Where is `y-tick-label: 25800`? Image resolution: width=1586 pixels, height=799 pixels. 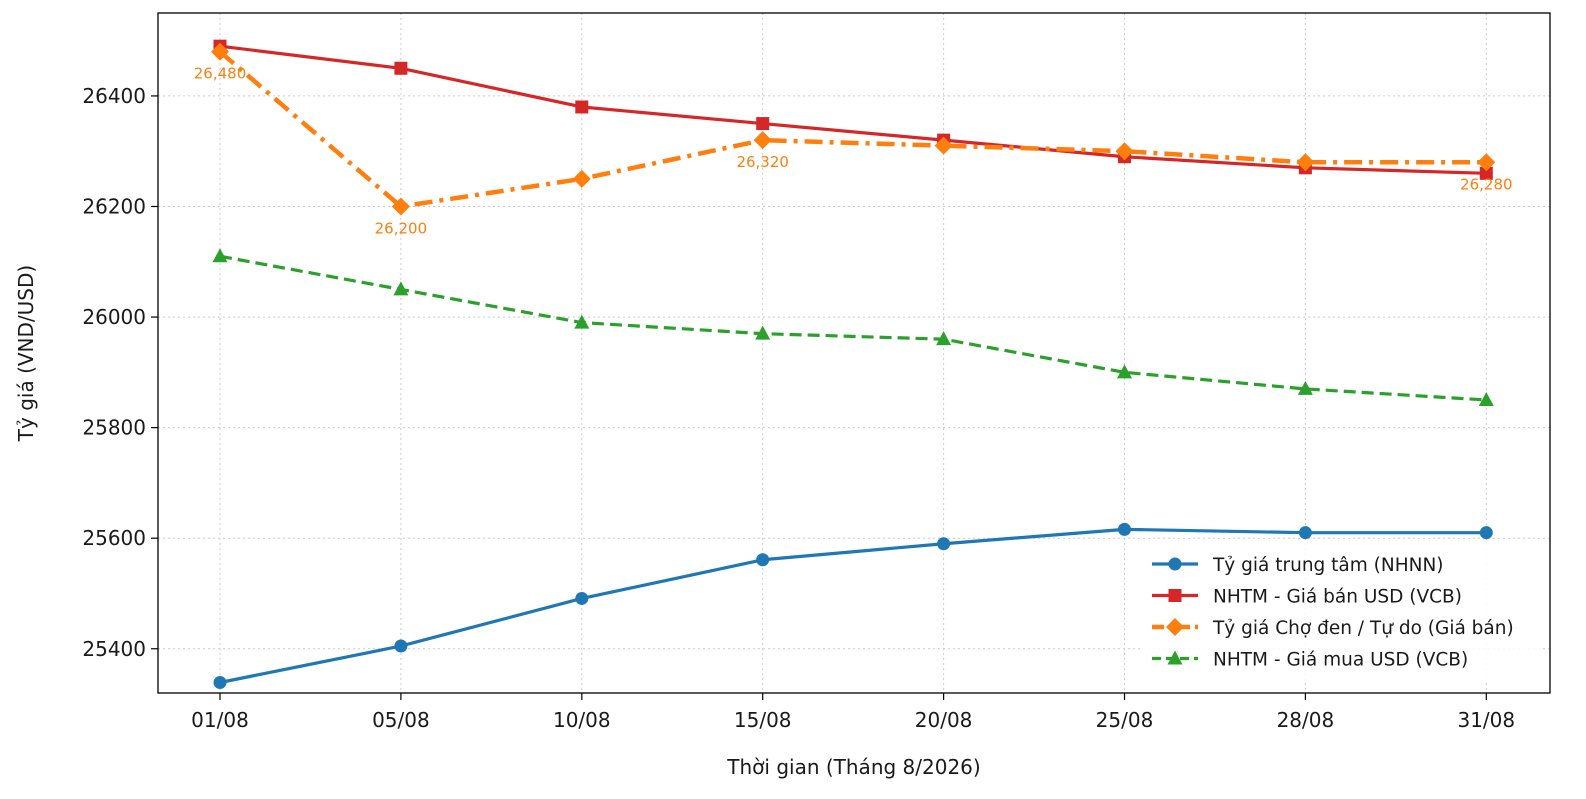
y-tick-label: 25800 is located at coordinates (114, 428).